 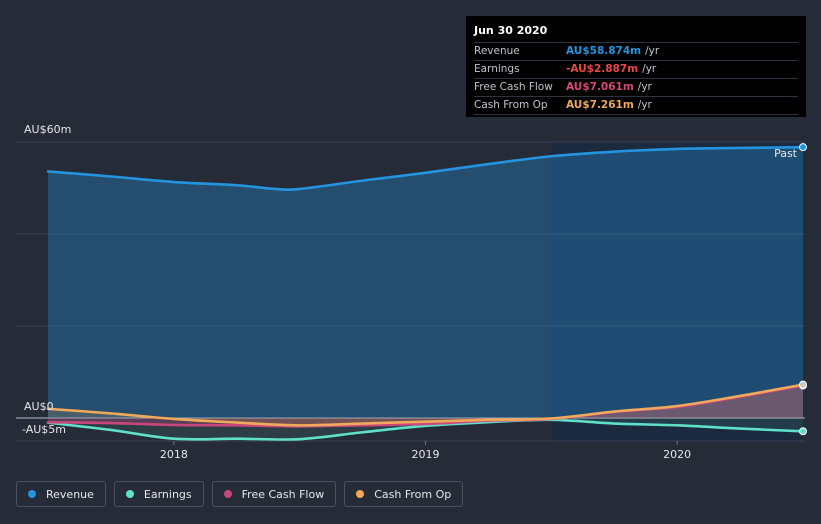 I want to click on free-cash-flow-area, so click(x=425, y=406).